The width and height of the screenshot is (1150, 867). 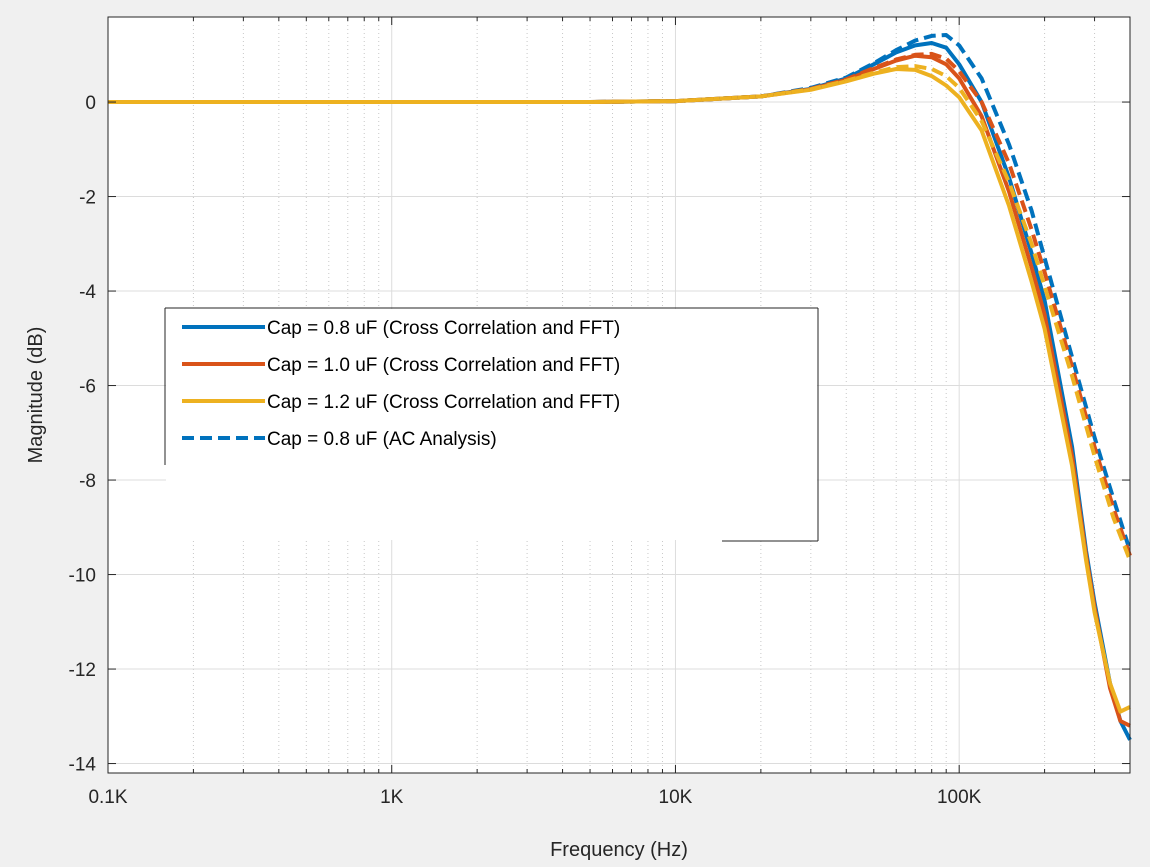 I want to click on y-tick-label: -8, so click(x=87, y=481).